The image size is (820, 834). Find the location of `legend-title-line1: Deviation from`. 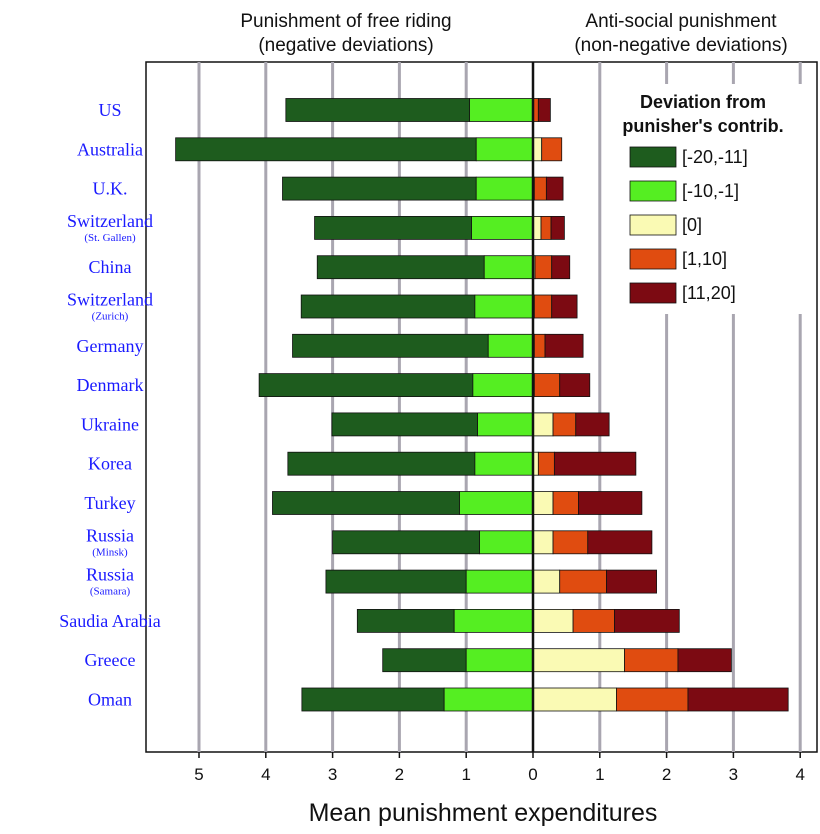

legend-title-line1: Deviation from is located at coordinates (703, 102).